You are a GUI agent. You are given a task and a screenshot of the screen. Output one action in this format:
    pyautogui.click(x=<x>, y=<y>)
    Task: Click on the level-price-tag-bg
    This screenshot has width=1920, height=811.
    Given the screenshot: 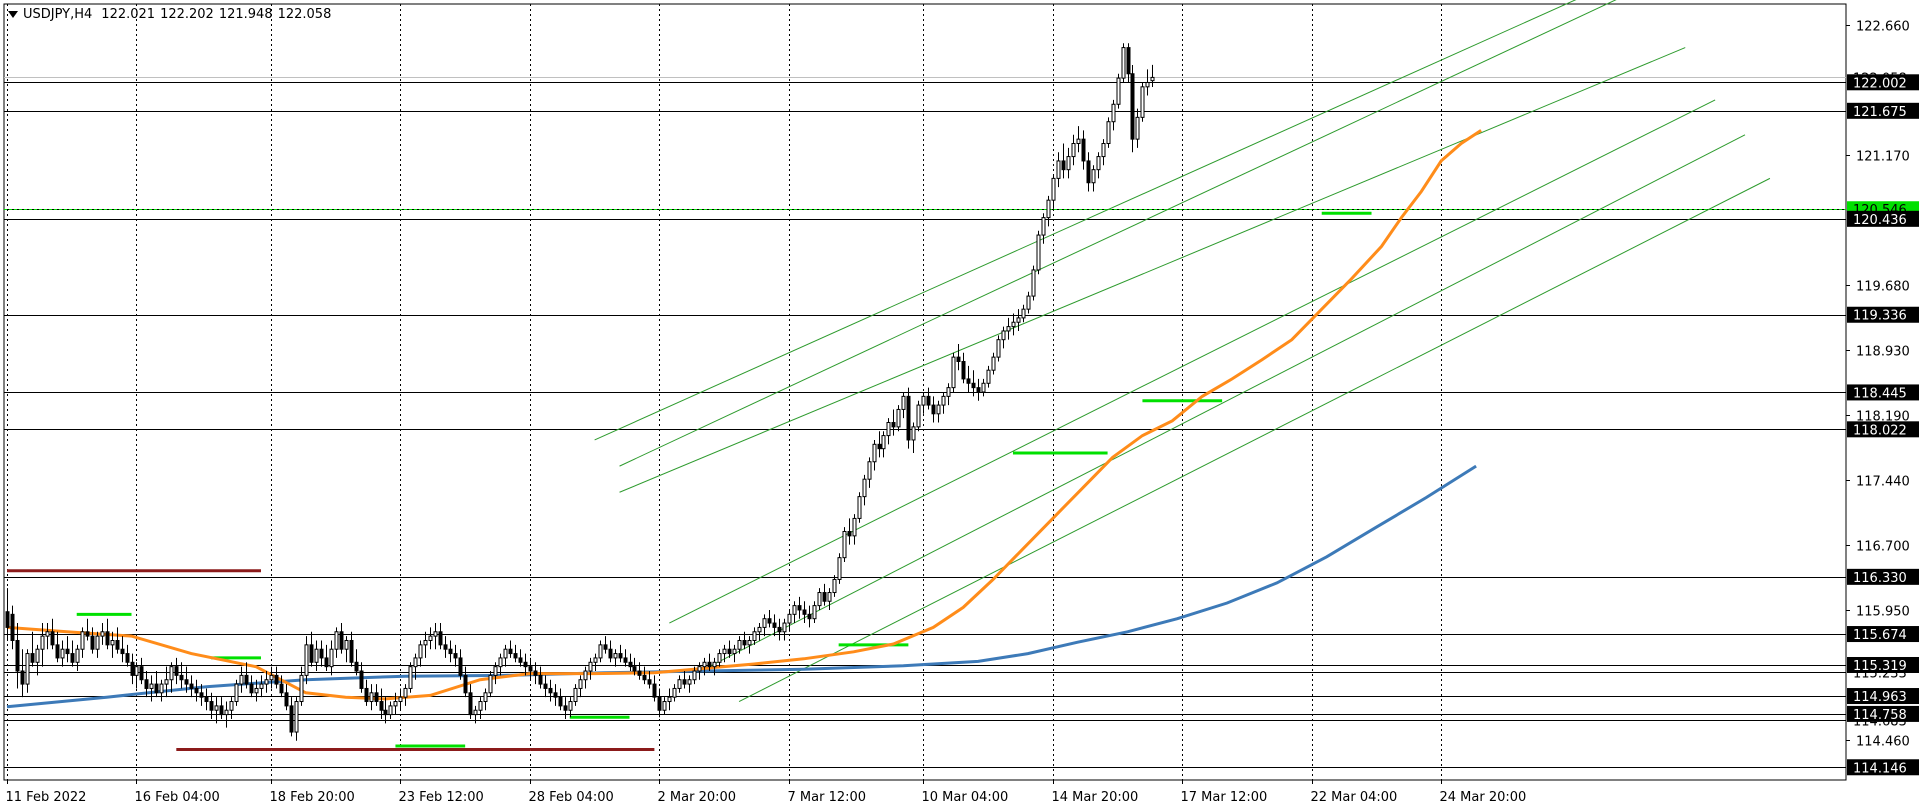 What is the action you would take?
    pyautogui.click(x=1883, y=696)
    